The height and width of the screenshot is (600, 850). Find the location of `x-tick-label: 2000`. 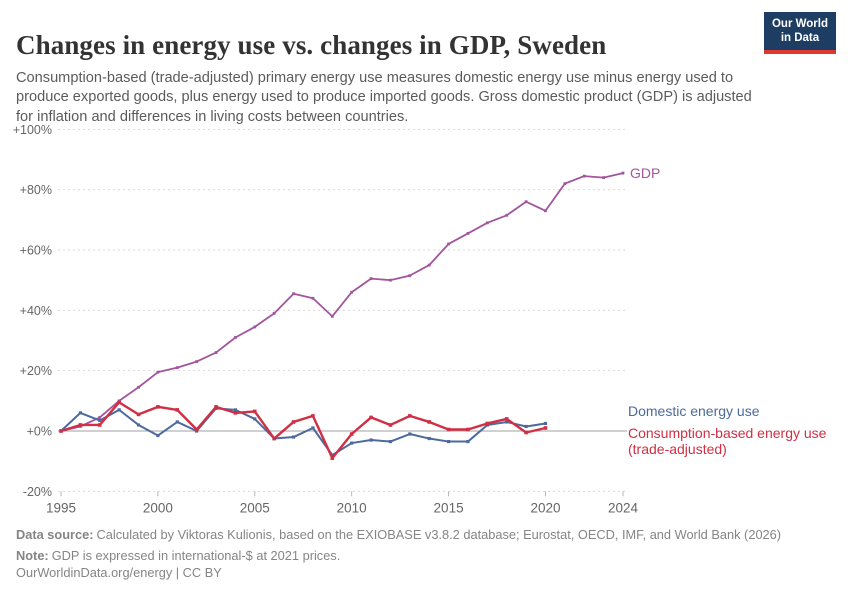

x-tick-label: 2000 is located at coordinates (158, 507).